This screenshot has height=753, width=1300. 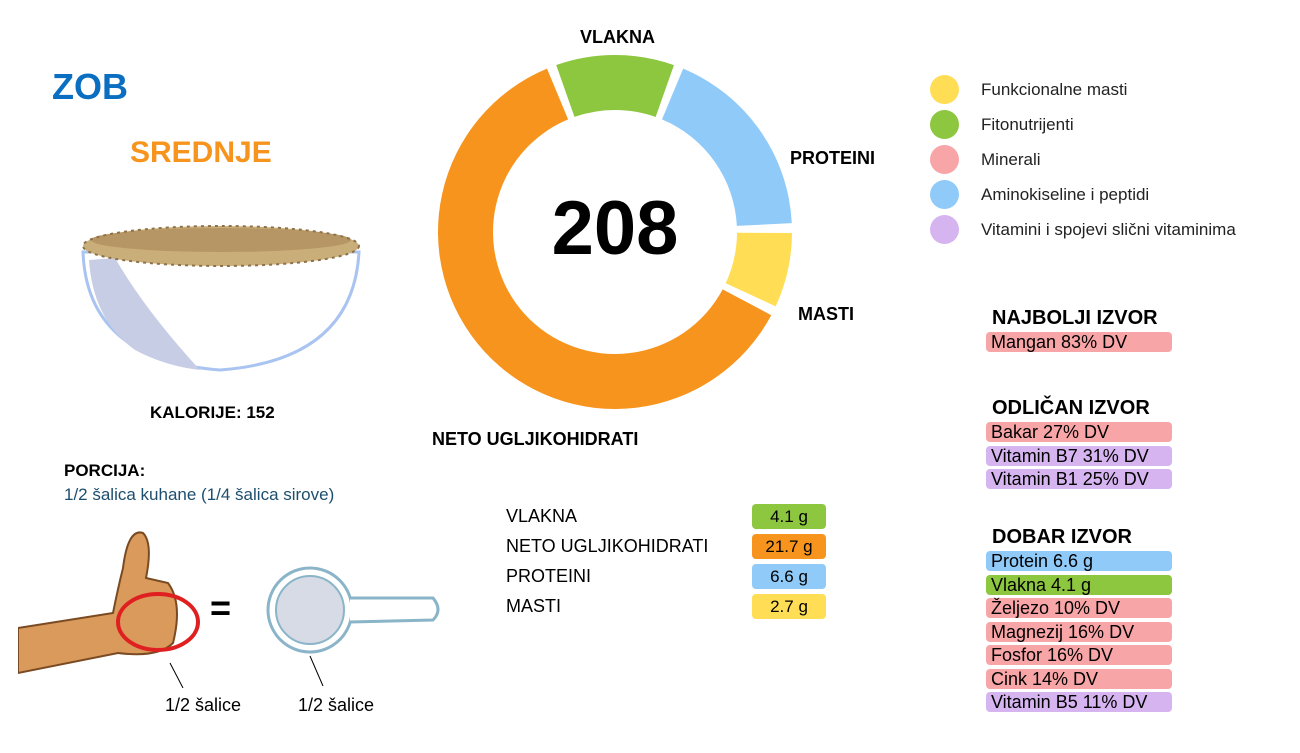 What do you see at coordinates (353, 610) in the screenshot?
I see `measuring-cup-icon` at bounding box center [353, 610].